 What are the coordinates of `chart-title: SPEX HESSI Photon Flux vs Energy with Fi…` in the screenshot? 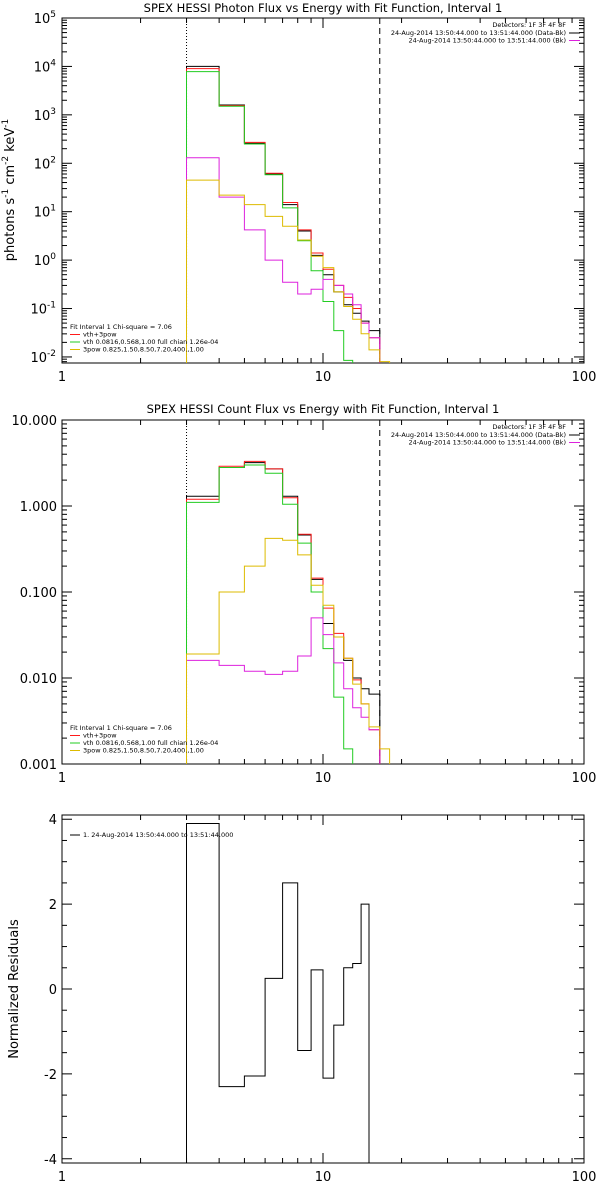 It's located at (323, 8).